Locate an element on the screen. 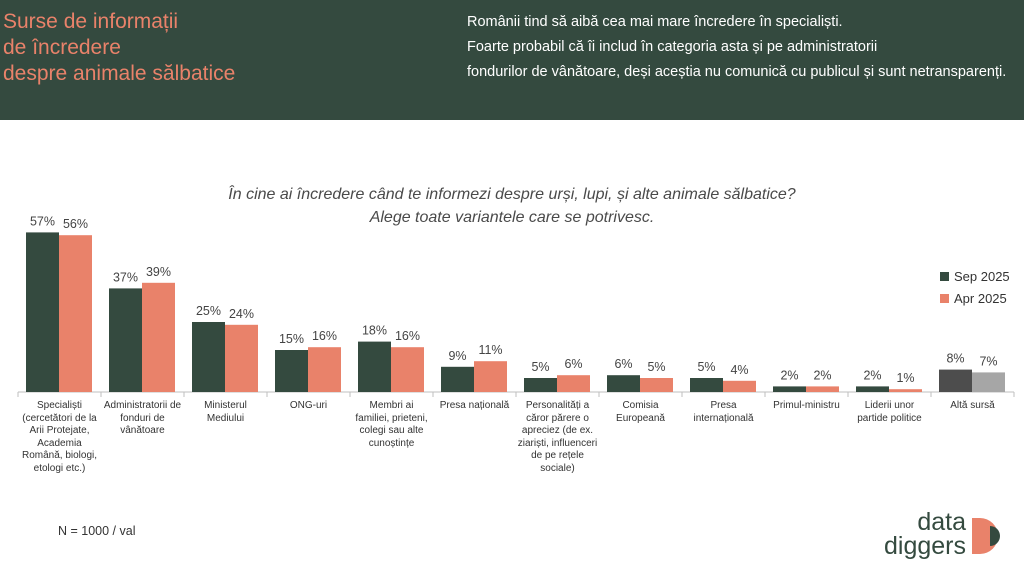 This screenshot has height=572, width=1024. data-label-apr-1: 39% is located at coordinates (158, 272).